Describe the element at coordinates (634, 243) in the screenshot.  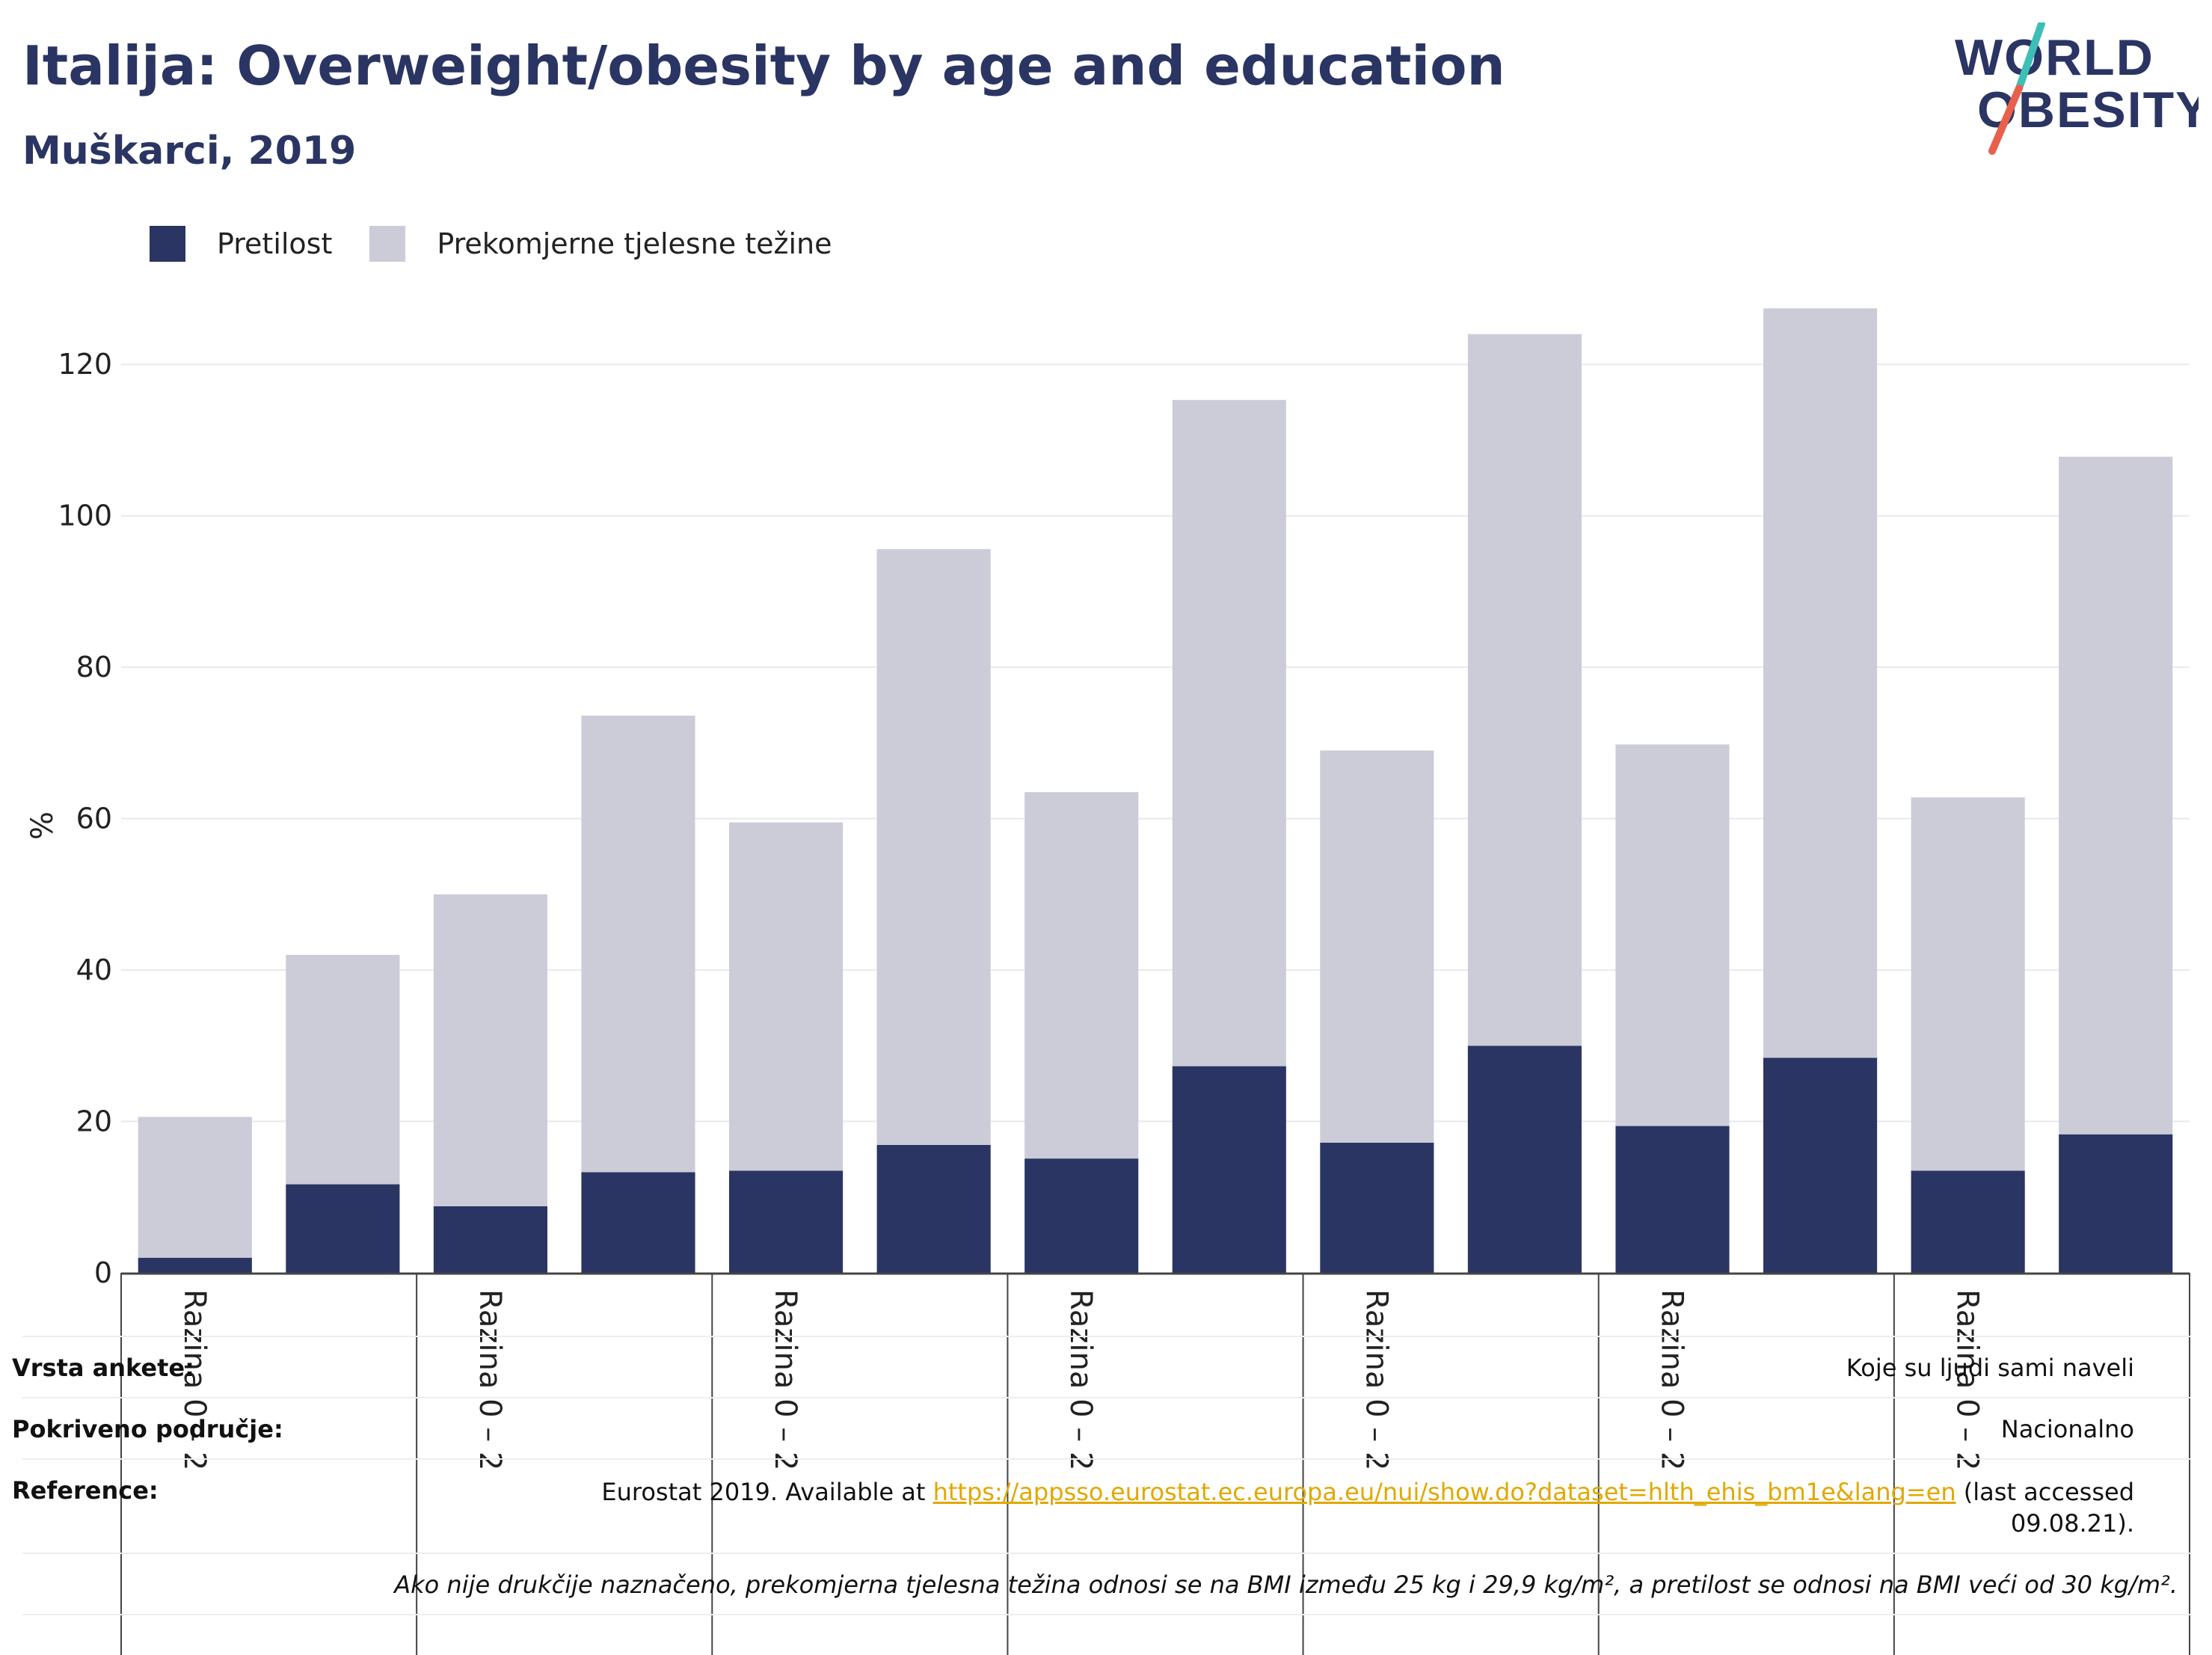
I see `legend-label-overweight: Prekomjerne tjelesne težine` at that location.